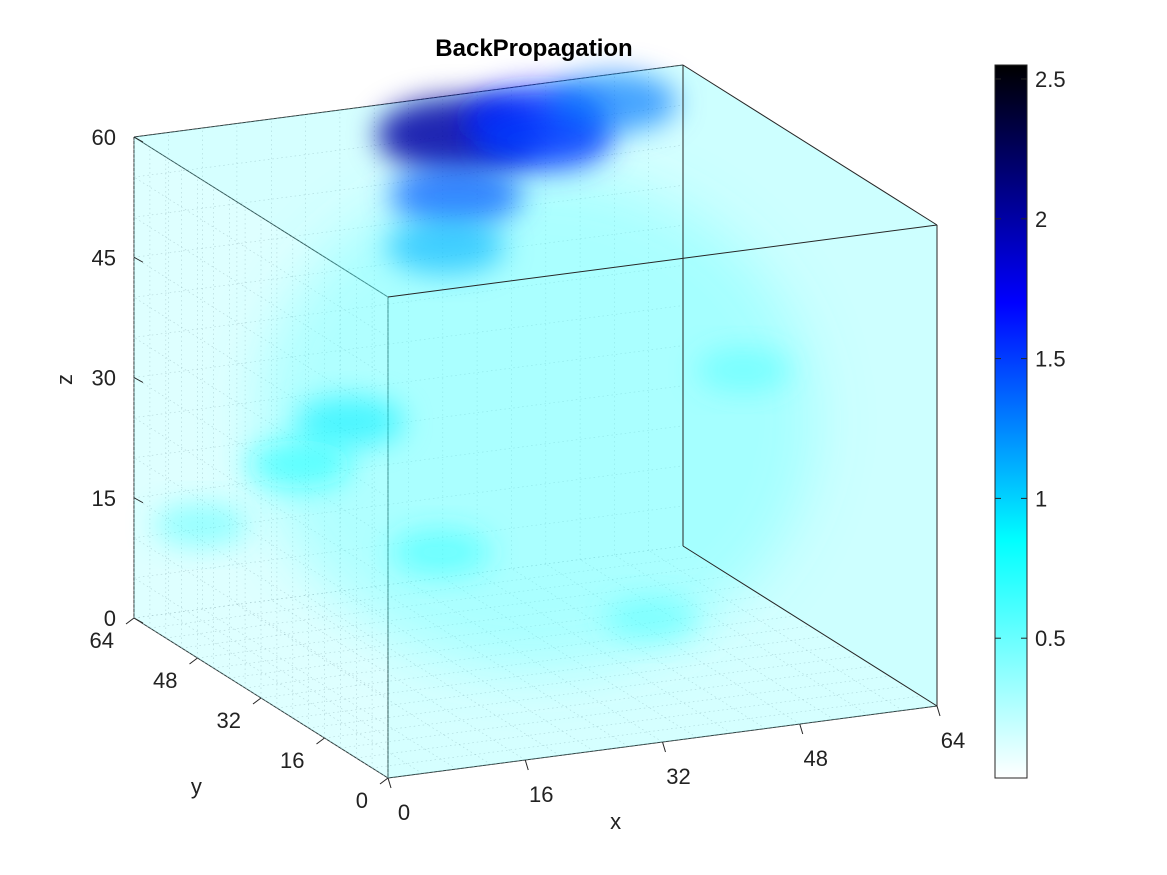  I want to click on colorbar-frame, so click(1011, 421).